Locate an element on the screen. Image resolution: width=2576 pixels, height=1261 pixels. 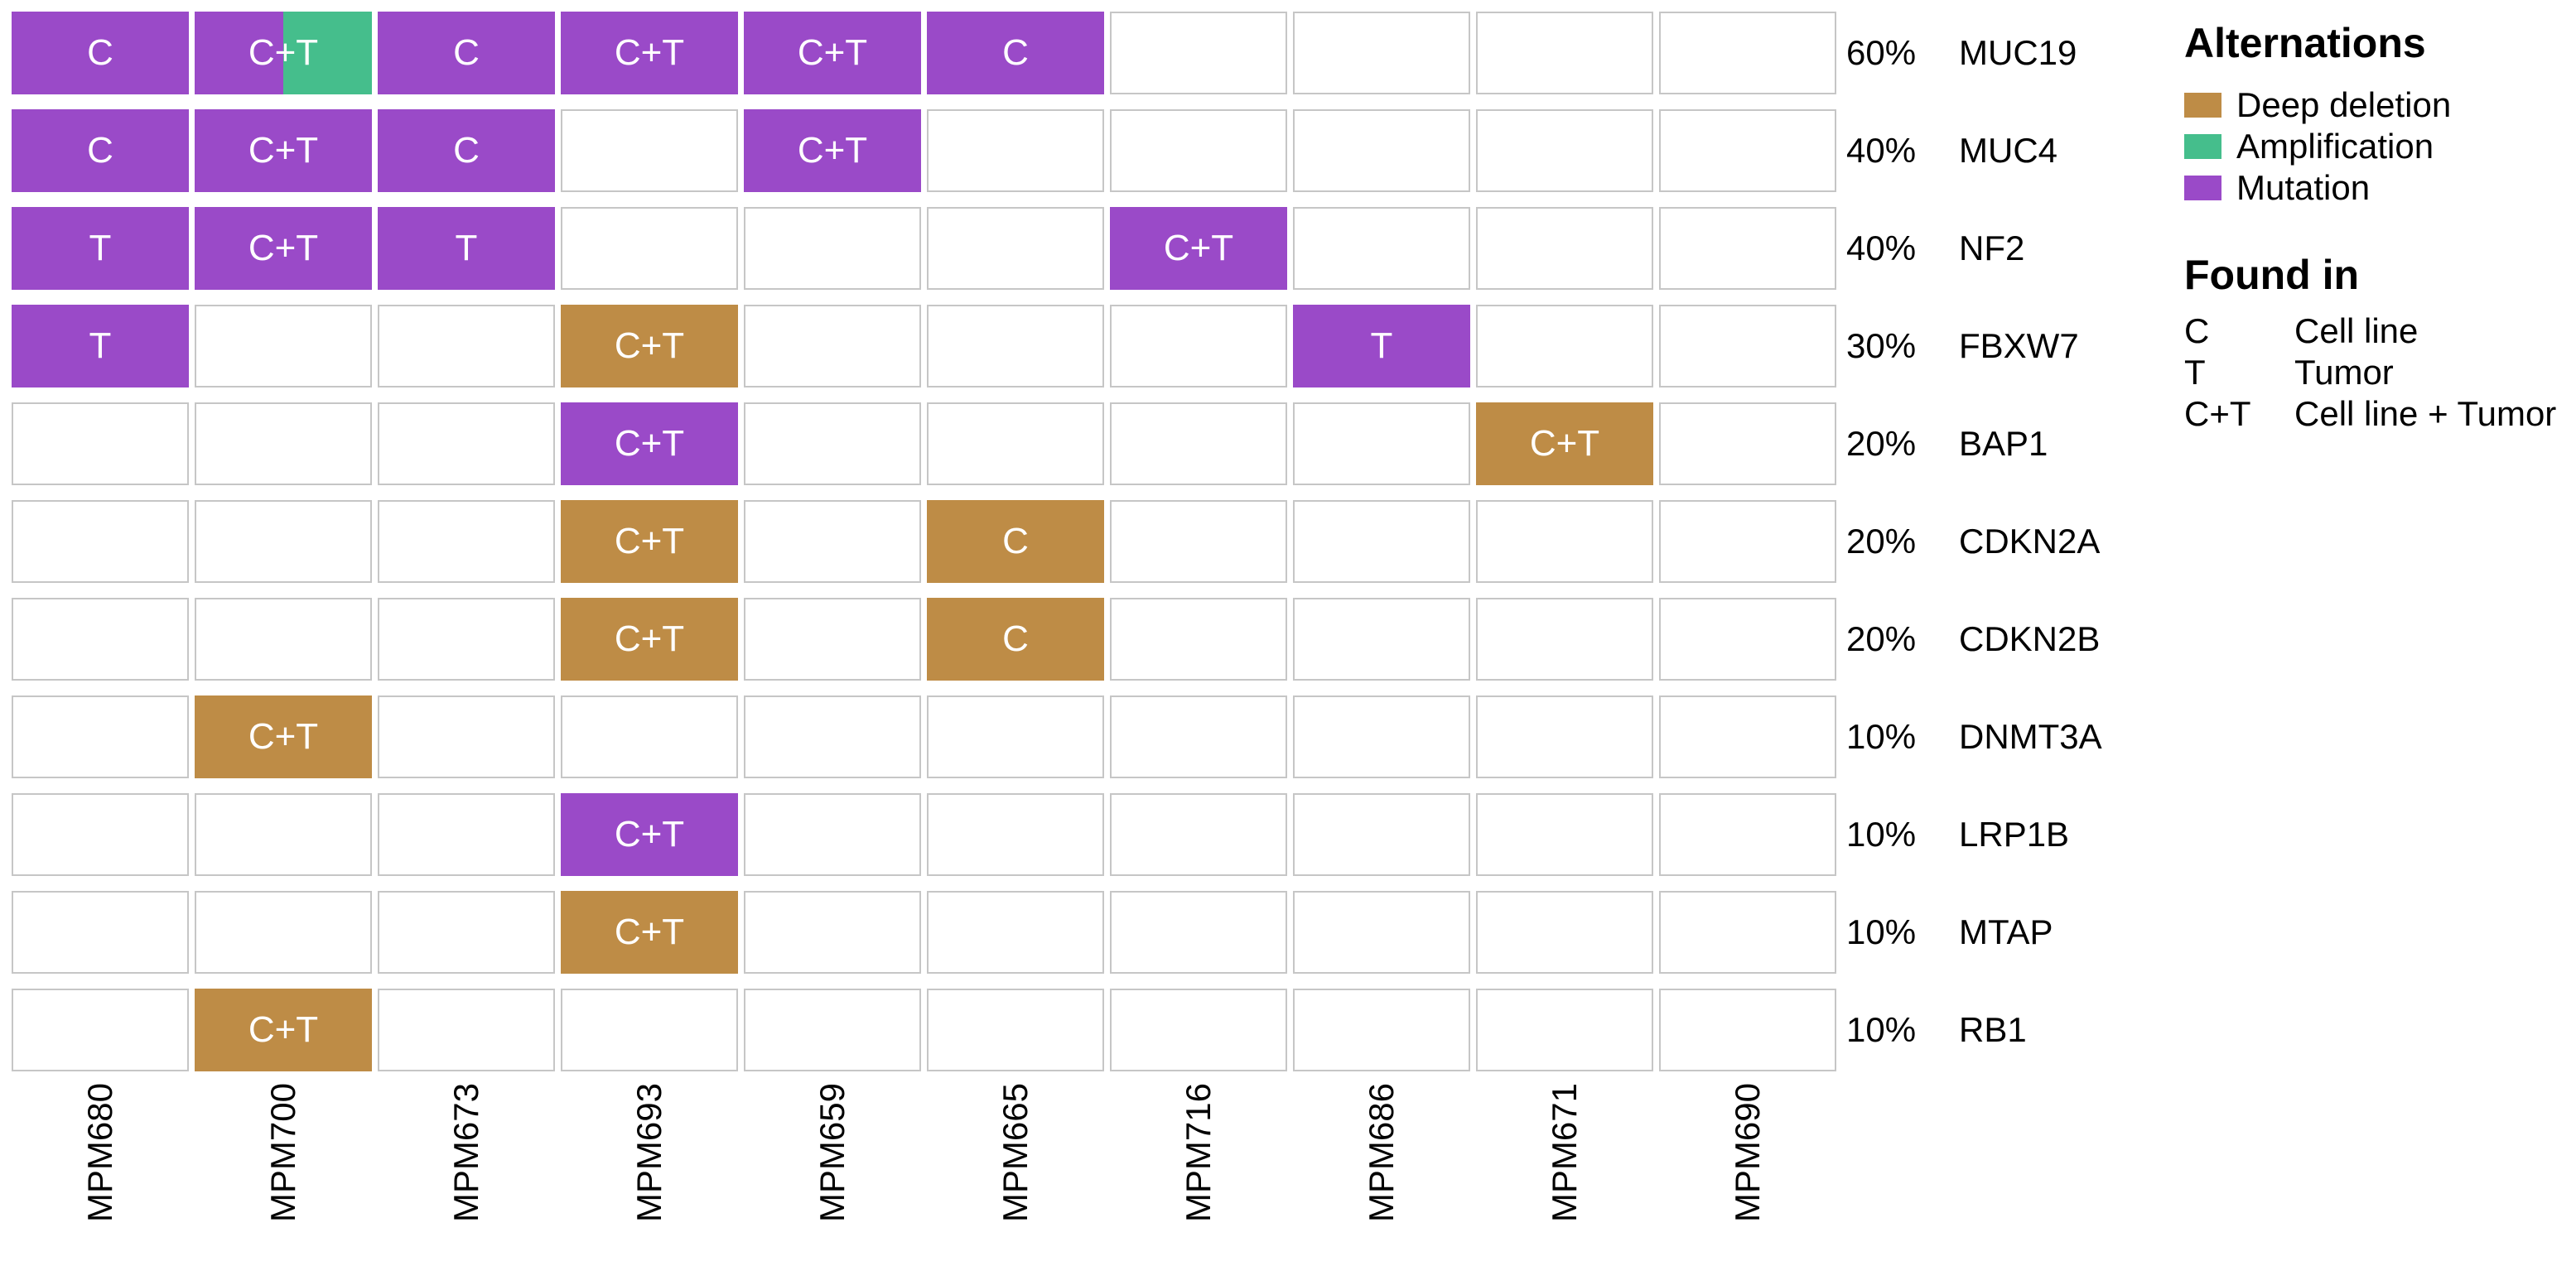
matrix-cell-NF2-MPM680: T is located at coordinates (100, 248).